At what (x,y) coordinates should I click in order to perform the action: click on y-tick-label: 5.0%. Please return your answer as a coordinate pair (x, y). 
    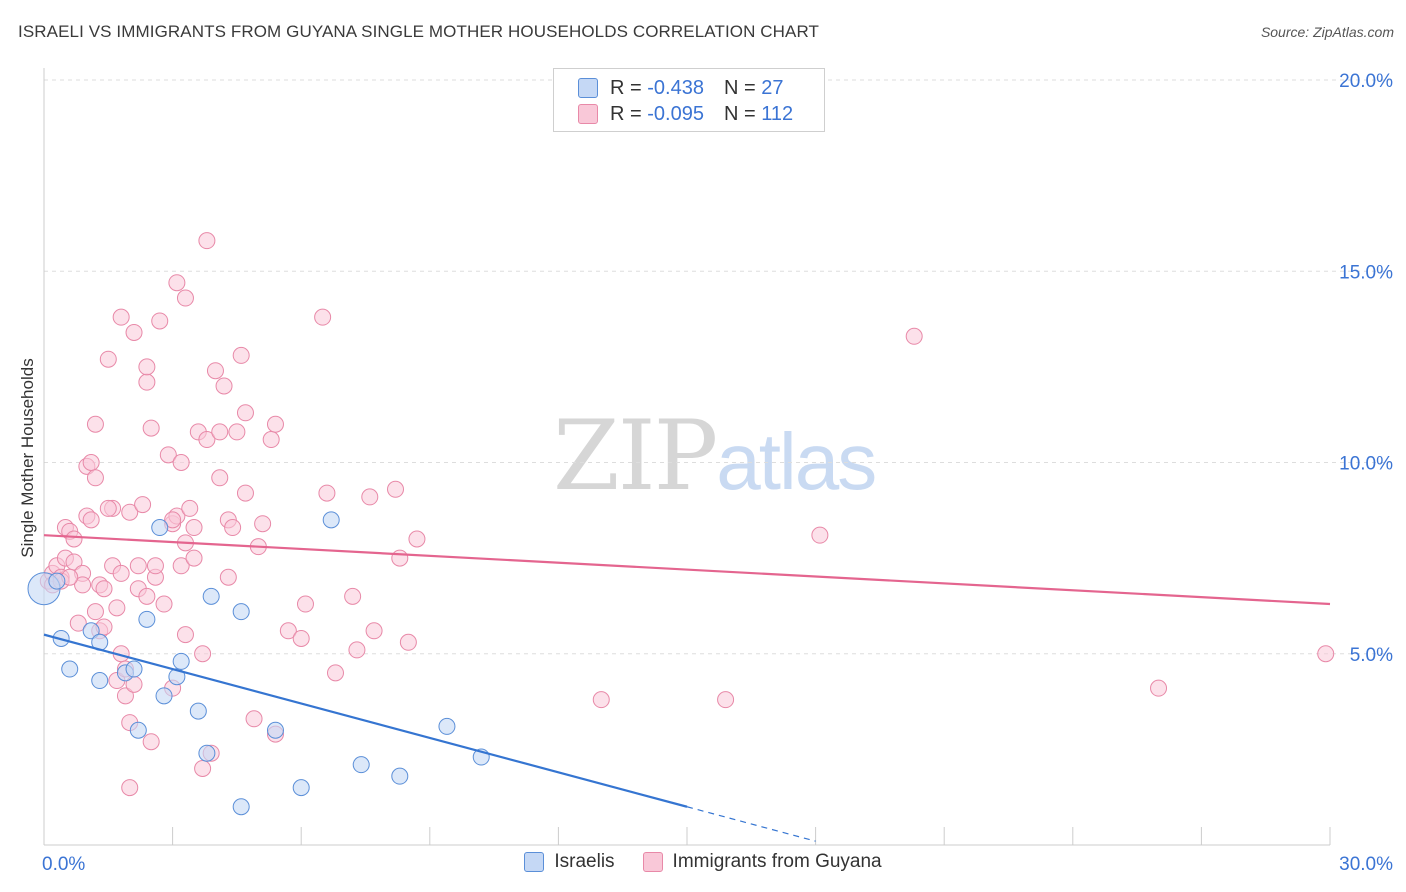
    Looking at the image, I should click on (1371, 655).